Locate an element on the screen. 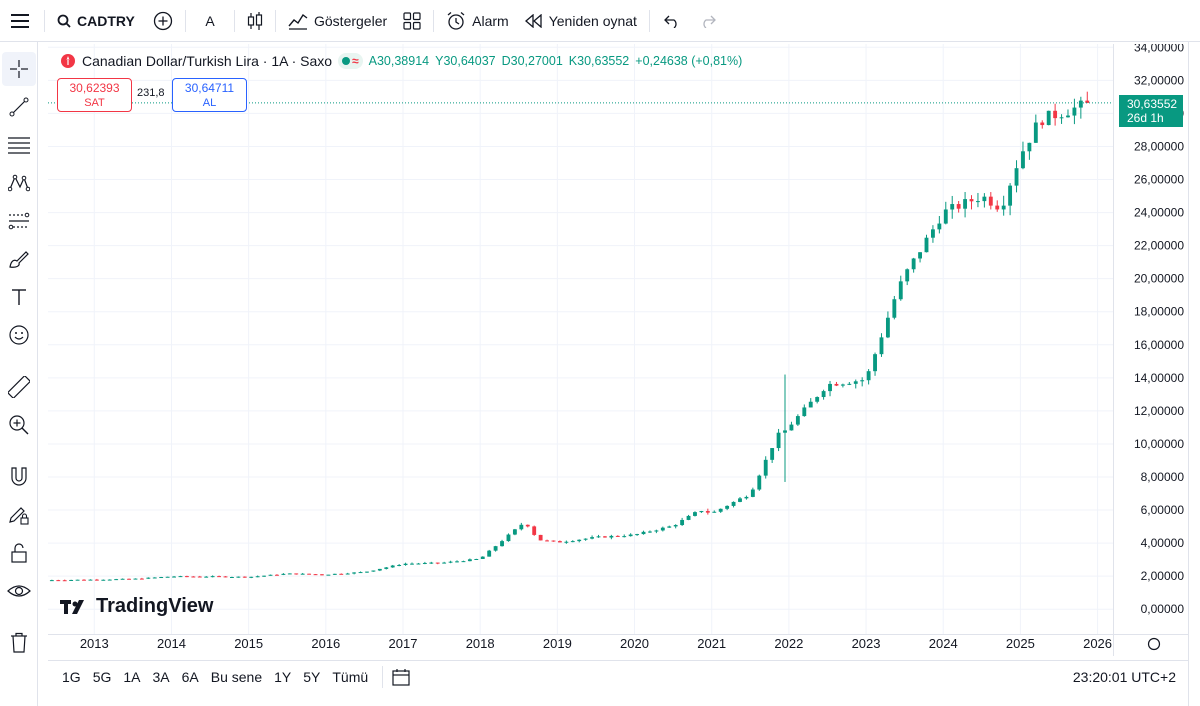  hide-drawings-tool is located at coordinates (19, 591).